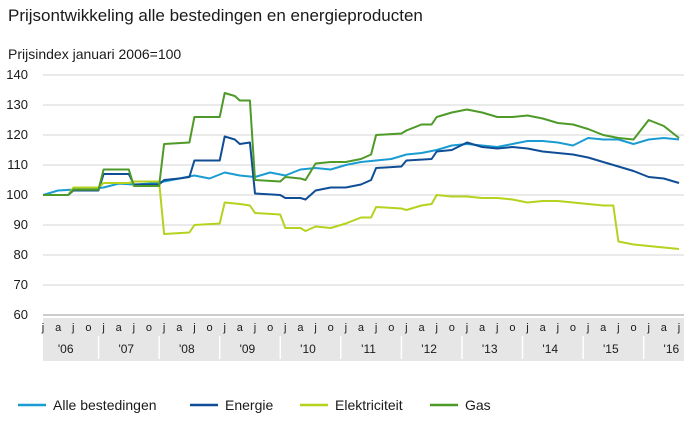 The height and width of the screenshot is (434, 694). I want to click on y-tick-label: 60, so click(21, 314).